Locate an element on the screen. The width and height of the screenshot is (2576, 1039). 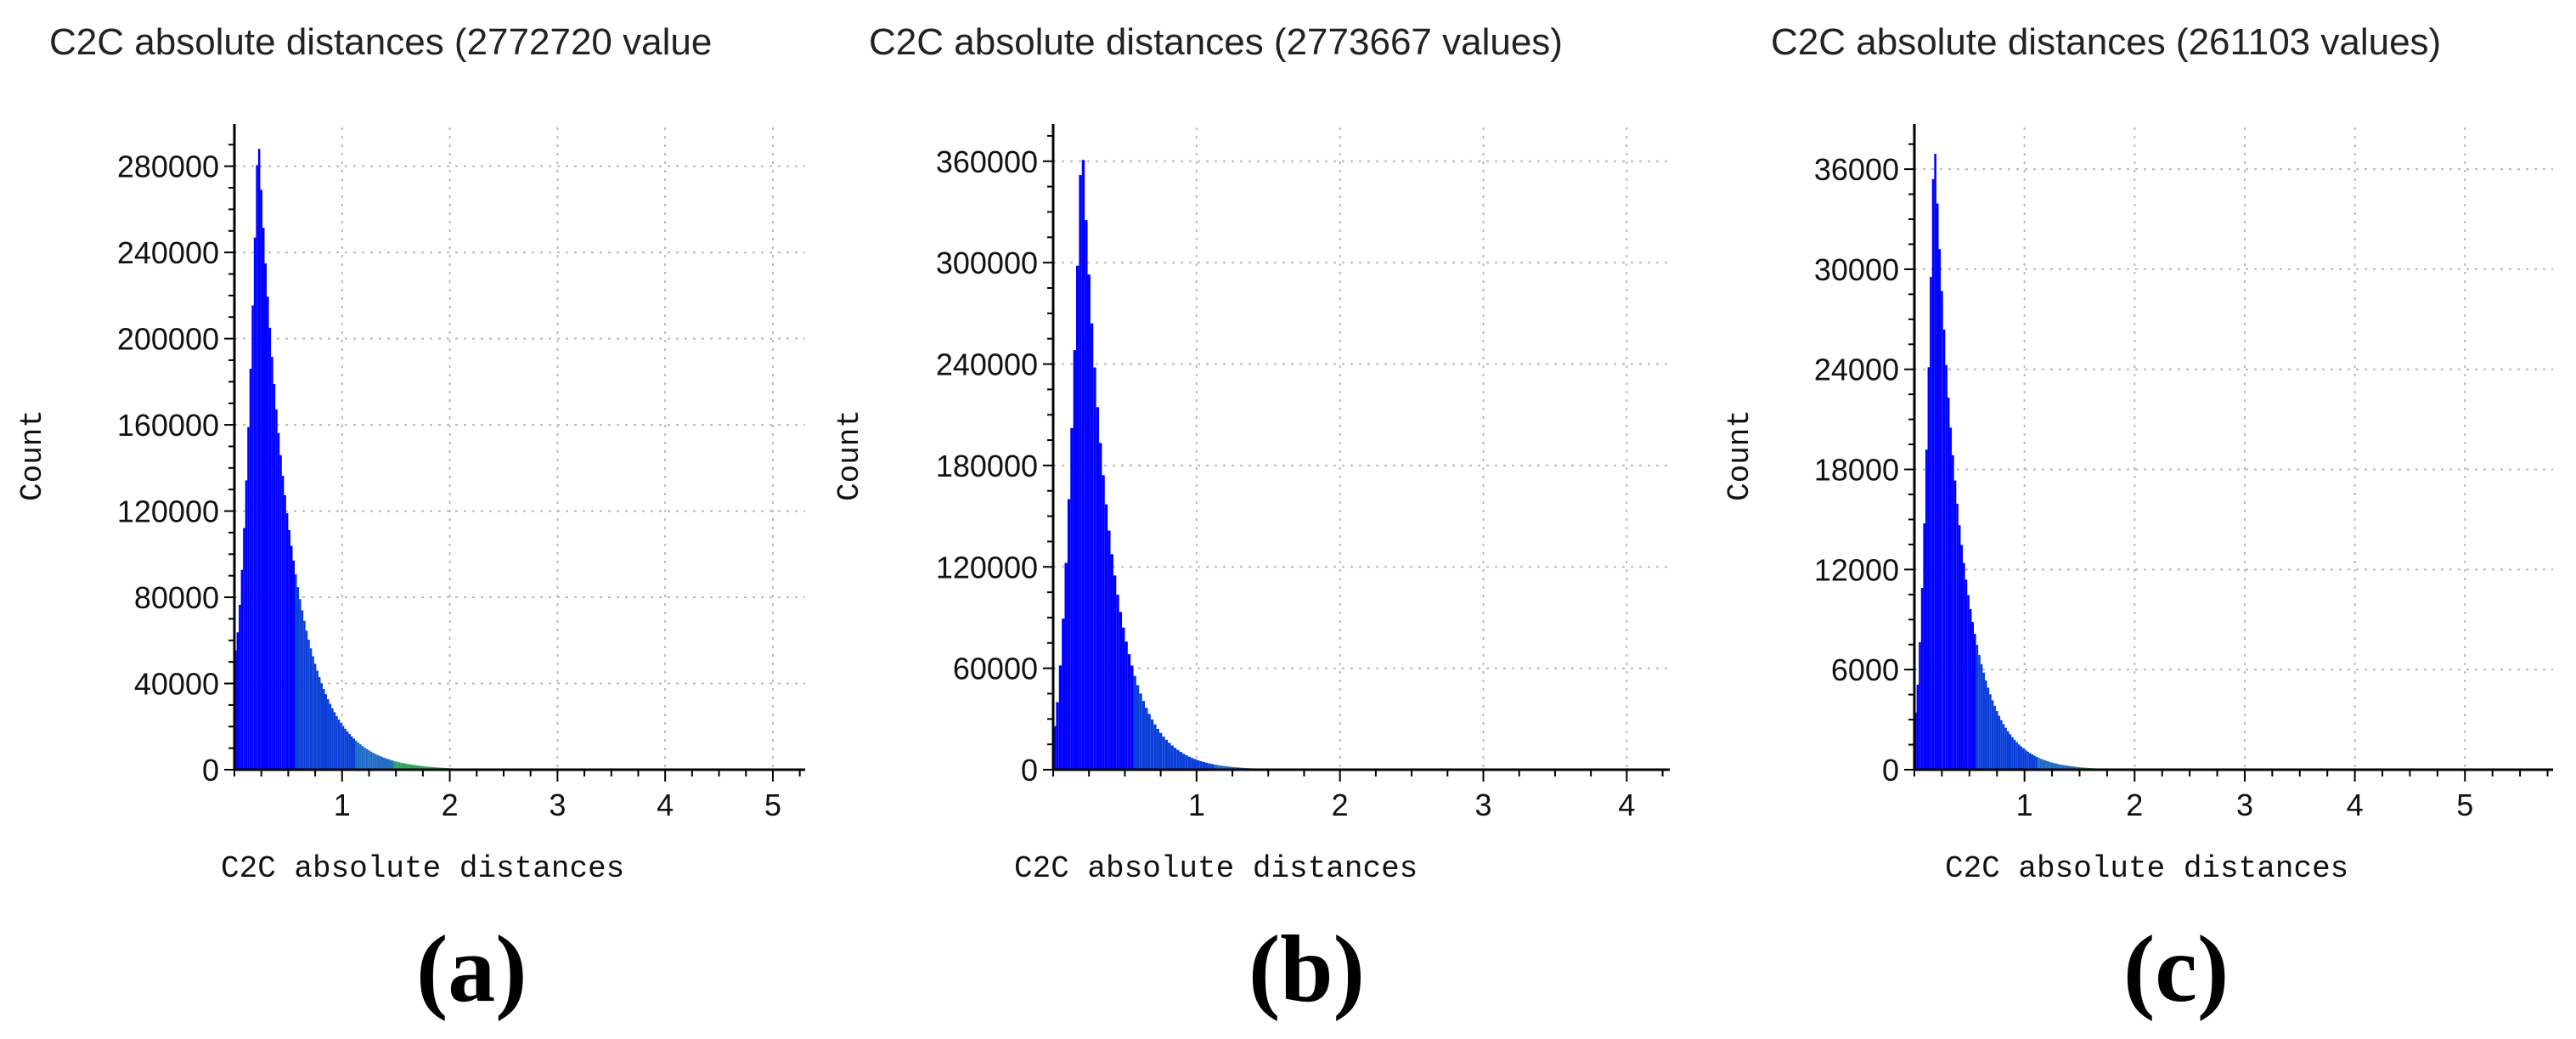
chart-title: C2C absolute distances (2772720 value is located at coordinates (380, 42).